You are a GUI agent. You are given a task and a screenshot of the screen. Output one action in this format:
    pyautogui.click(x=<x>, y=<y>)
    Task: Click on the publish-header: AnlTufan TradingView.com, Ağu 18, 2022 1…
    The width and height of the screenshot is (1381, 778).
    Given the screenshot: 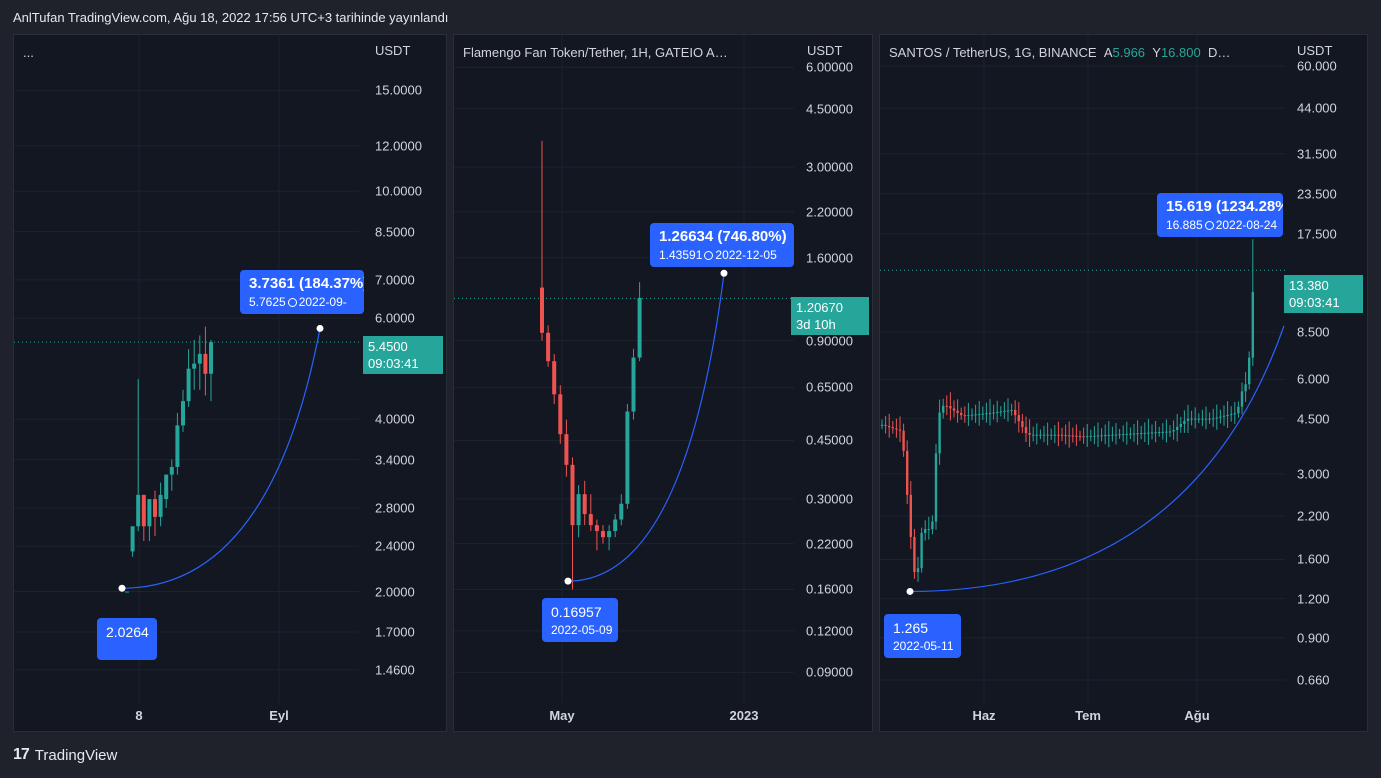 What is the action you would take?
    pyautogui.click(x=231, y=17)
    